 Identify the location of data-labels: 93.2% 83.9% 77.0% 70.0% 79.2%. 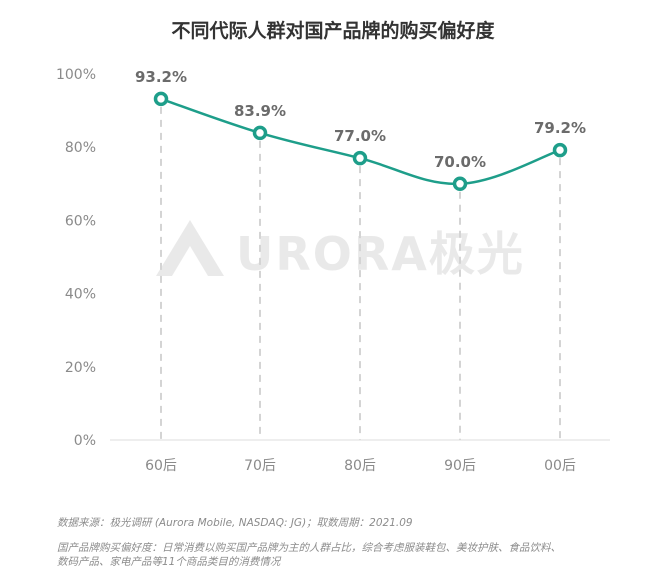
(360, 119).